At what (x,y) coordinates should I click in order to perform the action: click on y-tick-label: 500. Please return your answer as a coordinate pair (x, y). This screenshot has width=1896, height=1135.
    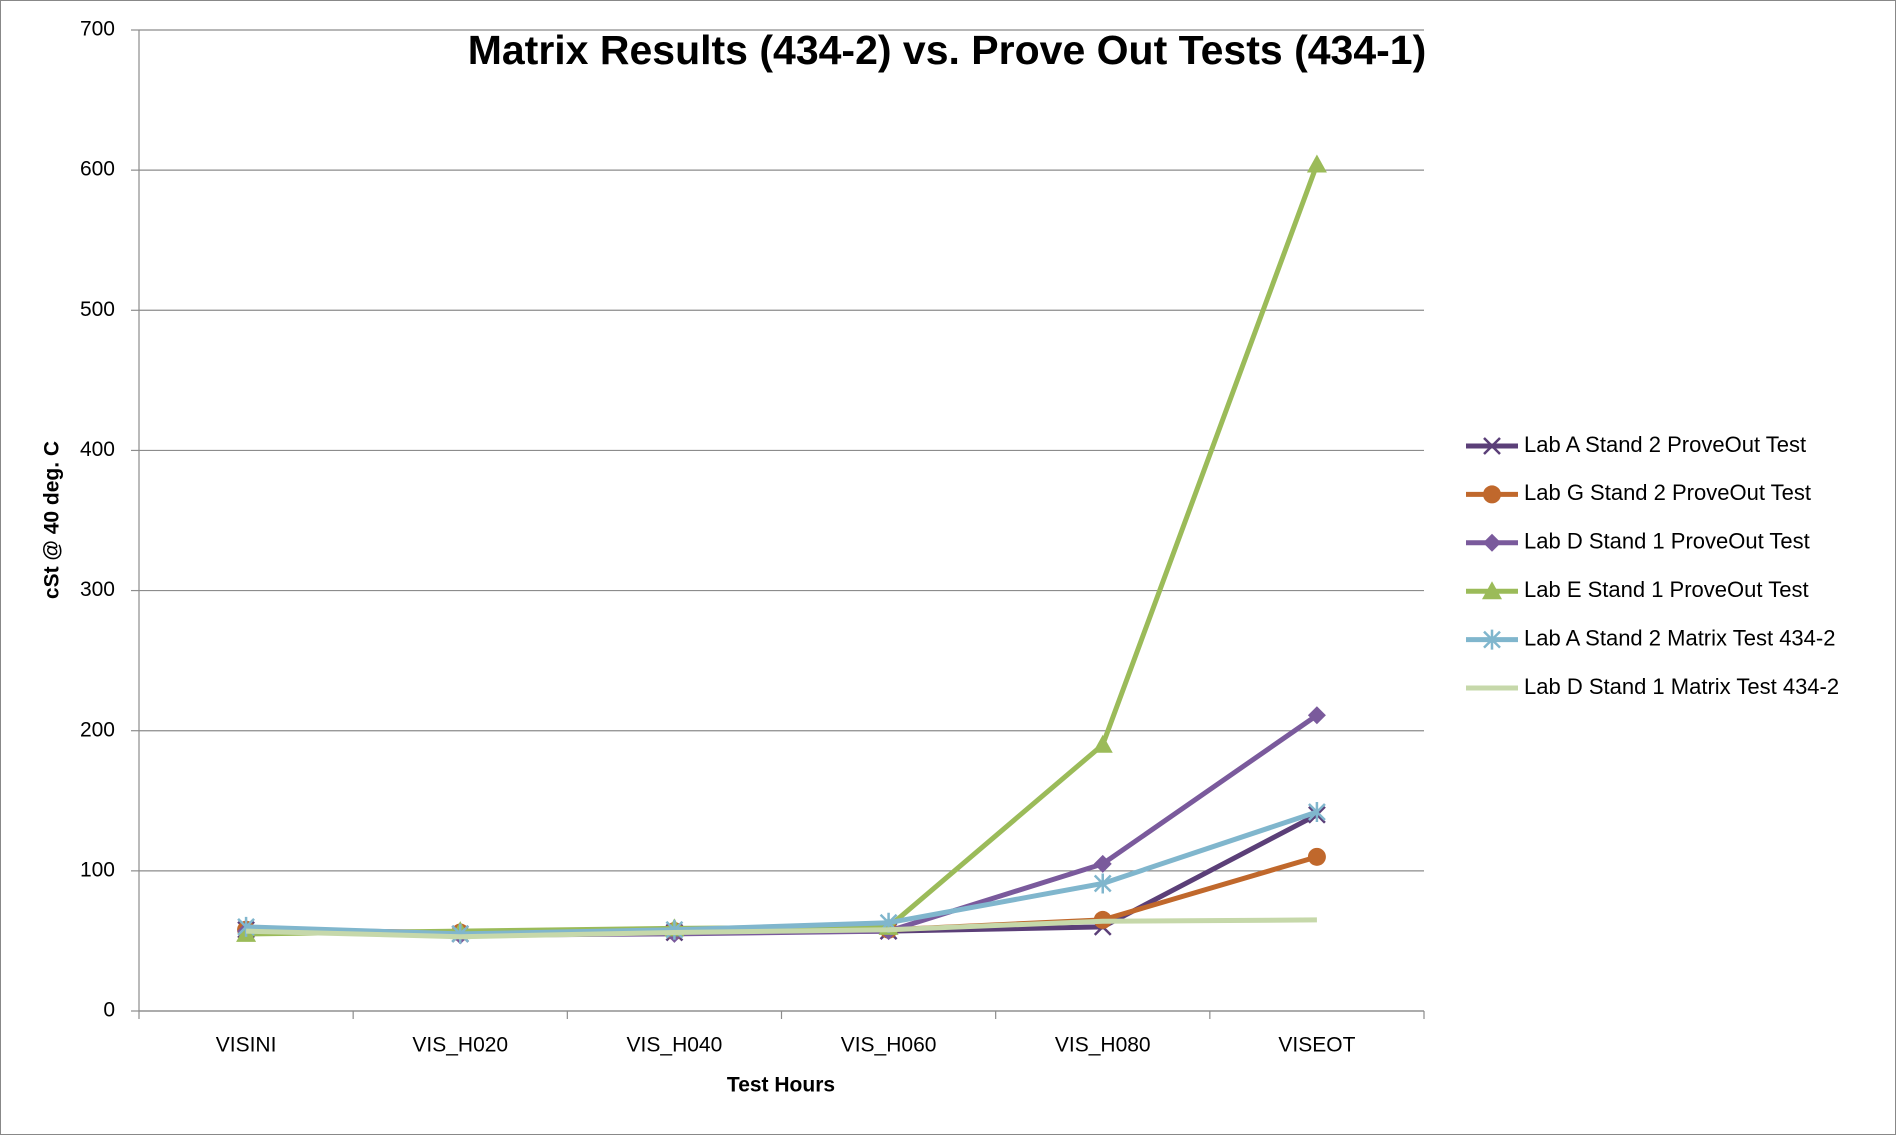
    Looking at the image, I should click on (97, 309).